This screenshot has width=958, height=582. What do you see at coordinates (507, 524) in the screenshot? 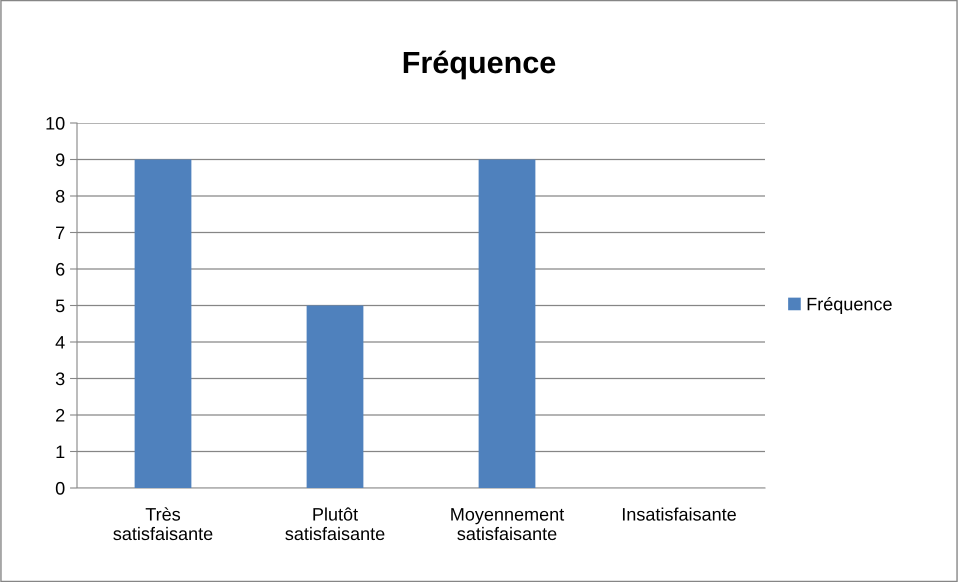
I see `x-tick-label: Moyennement satisfaisante` at bounding box center [507, 524].